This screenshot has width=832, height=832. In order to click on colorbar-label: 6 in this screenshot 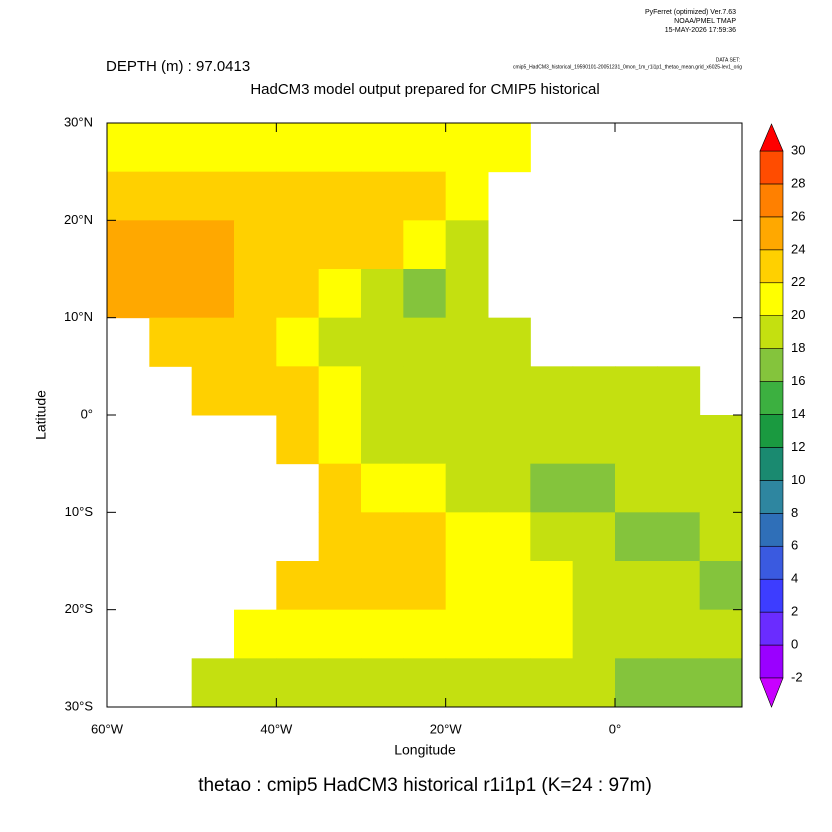, I will do `click(794, 545)`.